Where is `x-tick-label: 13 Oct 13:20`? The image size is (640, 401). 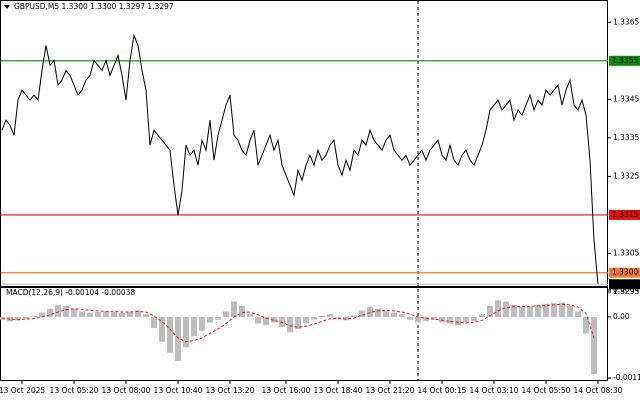
x-tick-label: 13 Oct 13:20 is located at coordinates (230, 390).